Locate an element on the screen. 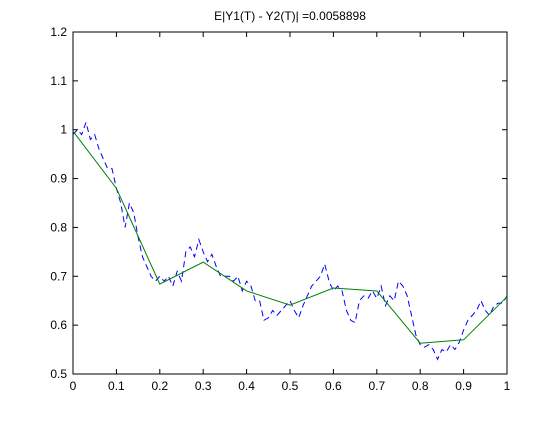 This screenshot has width=560, height=425. y-tick-label: 0.5 is located at coordinates (58, 374).